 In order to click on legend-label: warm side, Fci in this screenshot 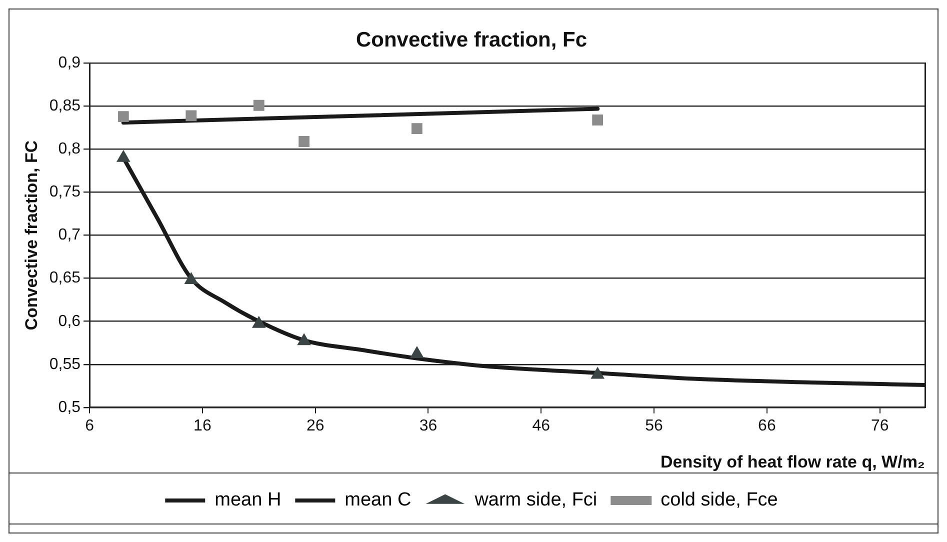, I will do `click(536, 500)`.